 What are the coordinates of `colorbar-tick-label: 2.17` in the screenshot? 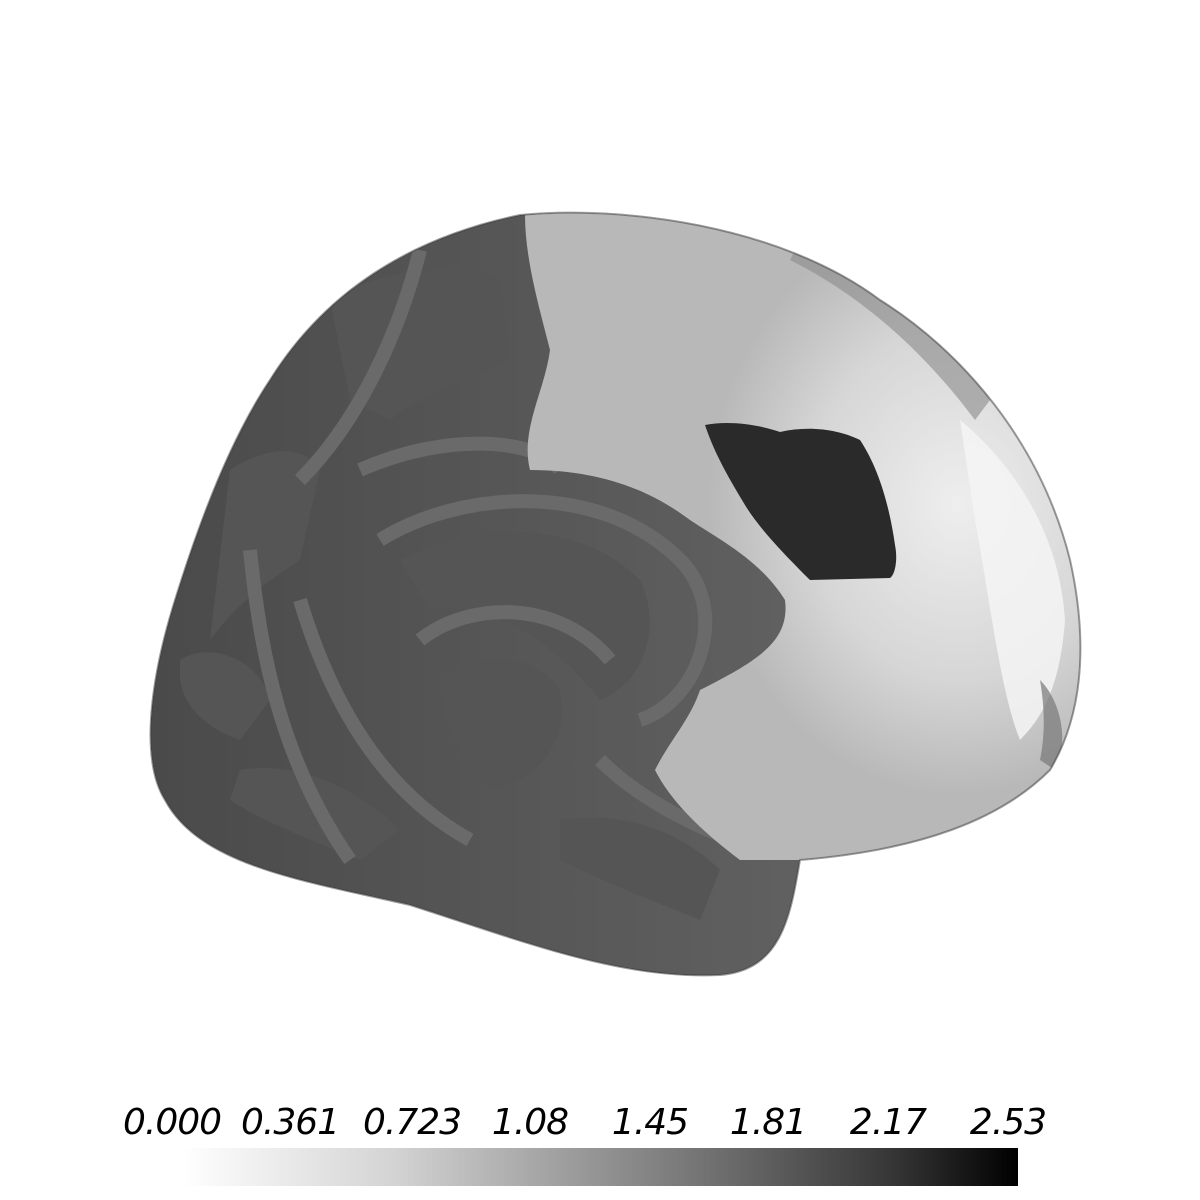 It's located at (888, 1122).